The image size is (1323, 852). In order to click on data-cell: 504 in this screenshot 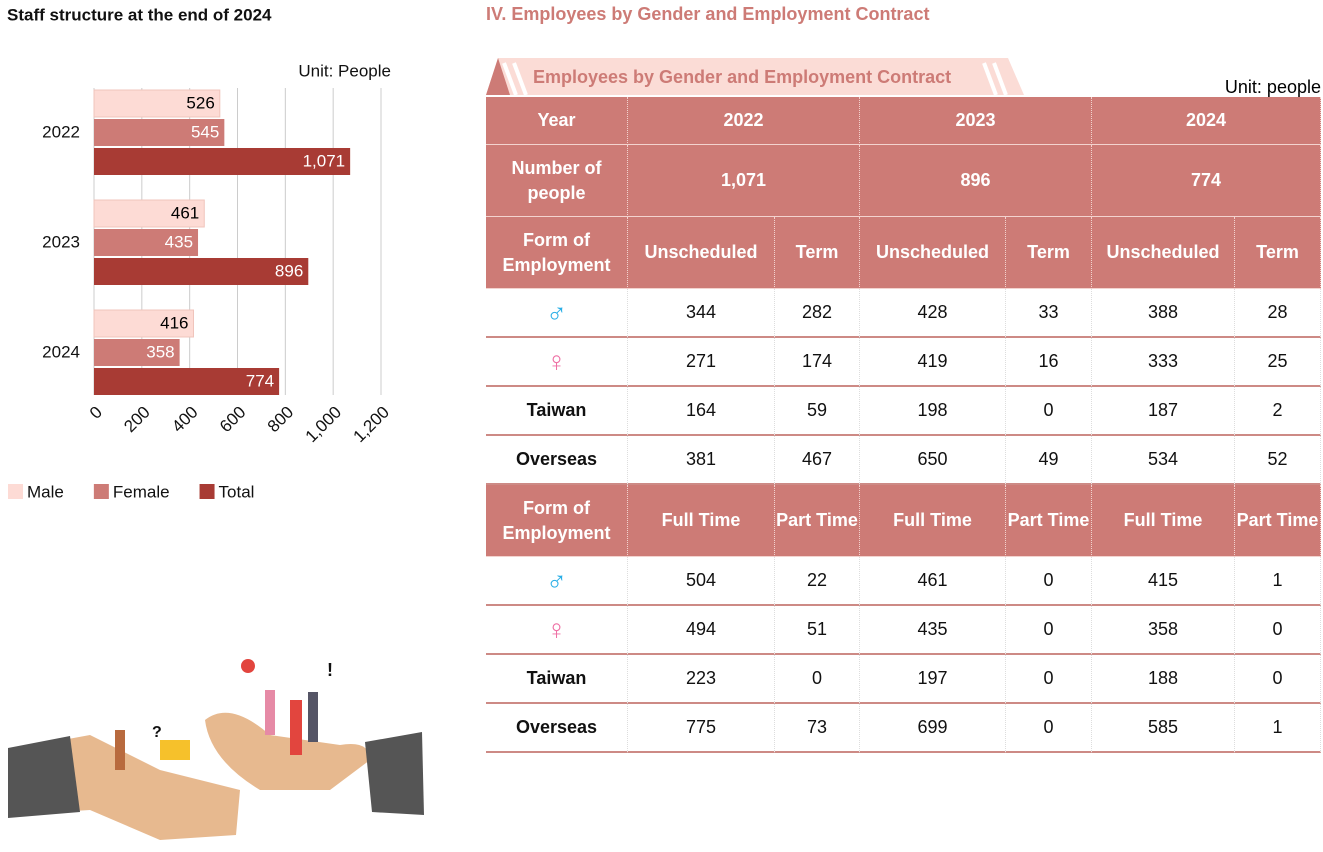, I will do `click(701, 581)`.